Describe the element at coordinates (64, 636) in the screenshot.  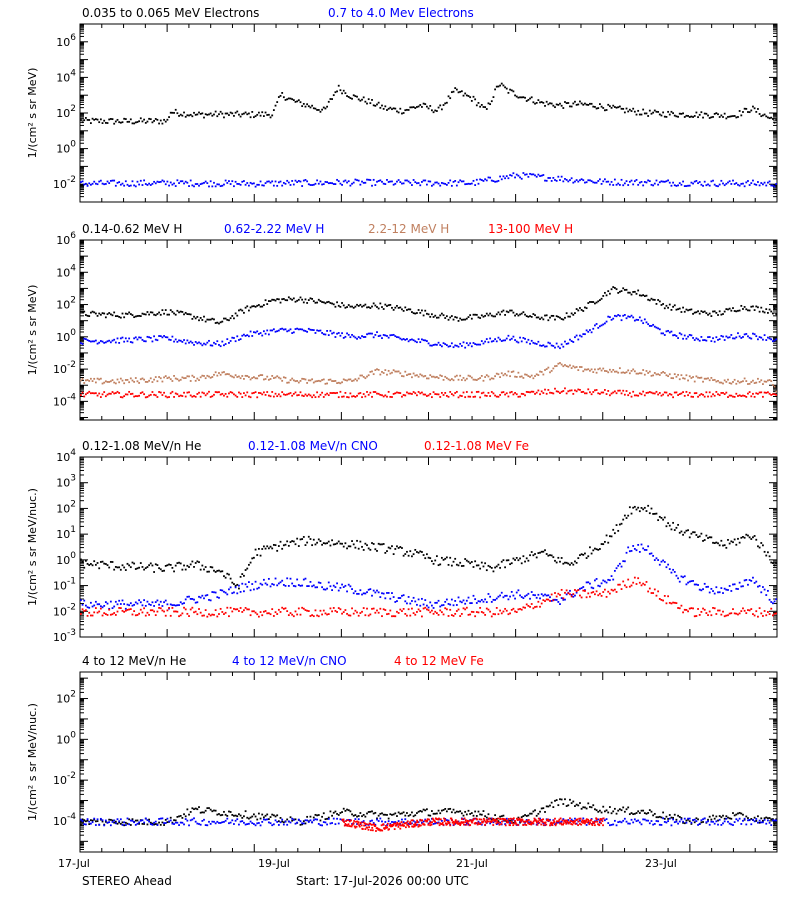
I see `y-tick-label: 10-3` at that location.